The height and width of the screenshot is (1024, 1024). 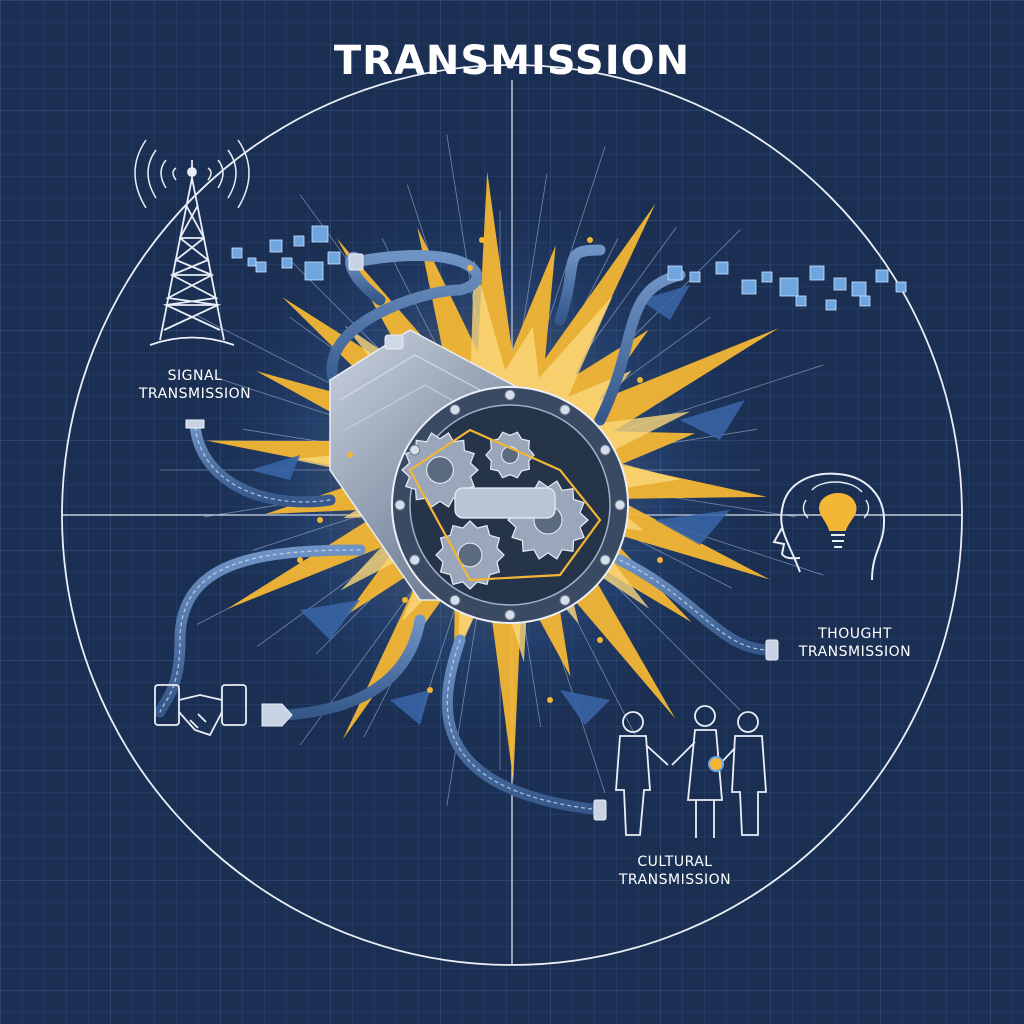 What do you see at coordinates (200, 710) in the screenshot?
I see `handshake-icon` at bounding box center [200, 710].